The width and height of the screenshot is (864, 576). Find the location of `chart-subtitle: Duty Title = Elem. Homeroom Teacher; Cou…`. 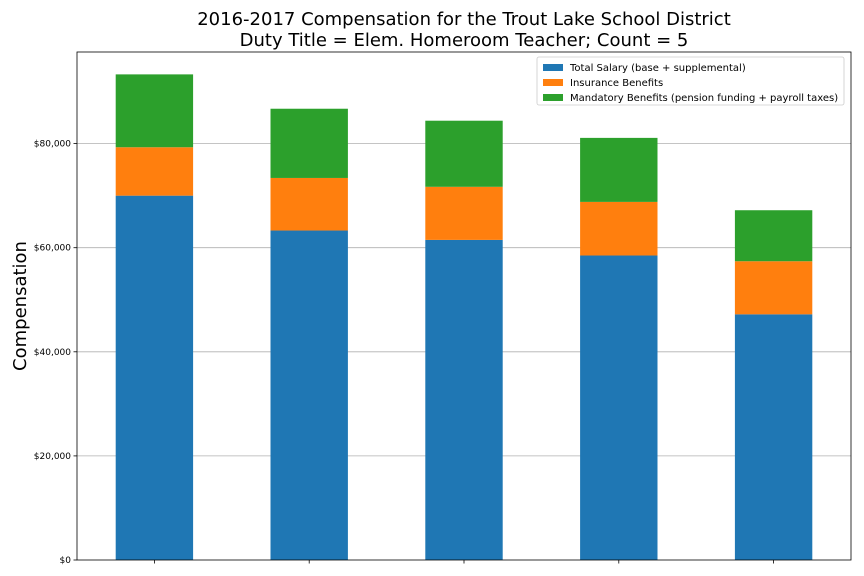

chart-subtitle: Duty Title = Elem. Homeroom Teacher; Cou… is located at coordinates (464, 40).